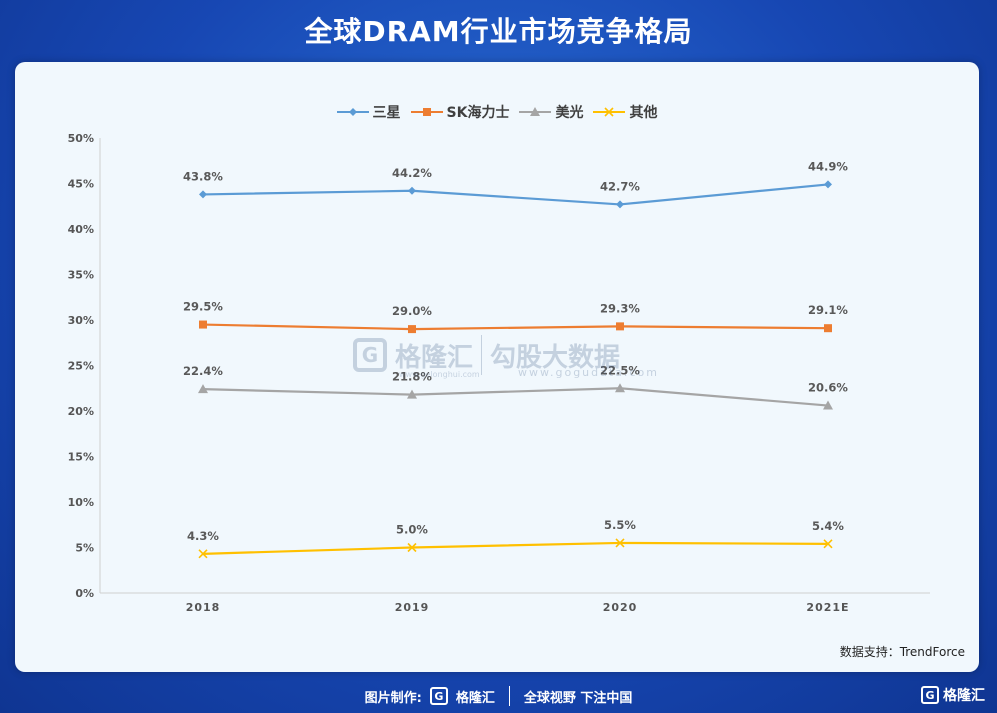  I want to click on corner-logo-text: 格隆汇, so click(964, 696).